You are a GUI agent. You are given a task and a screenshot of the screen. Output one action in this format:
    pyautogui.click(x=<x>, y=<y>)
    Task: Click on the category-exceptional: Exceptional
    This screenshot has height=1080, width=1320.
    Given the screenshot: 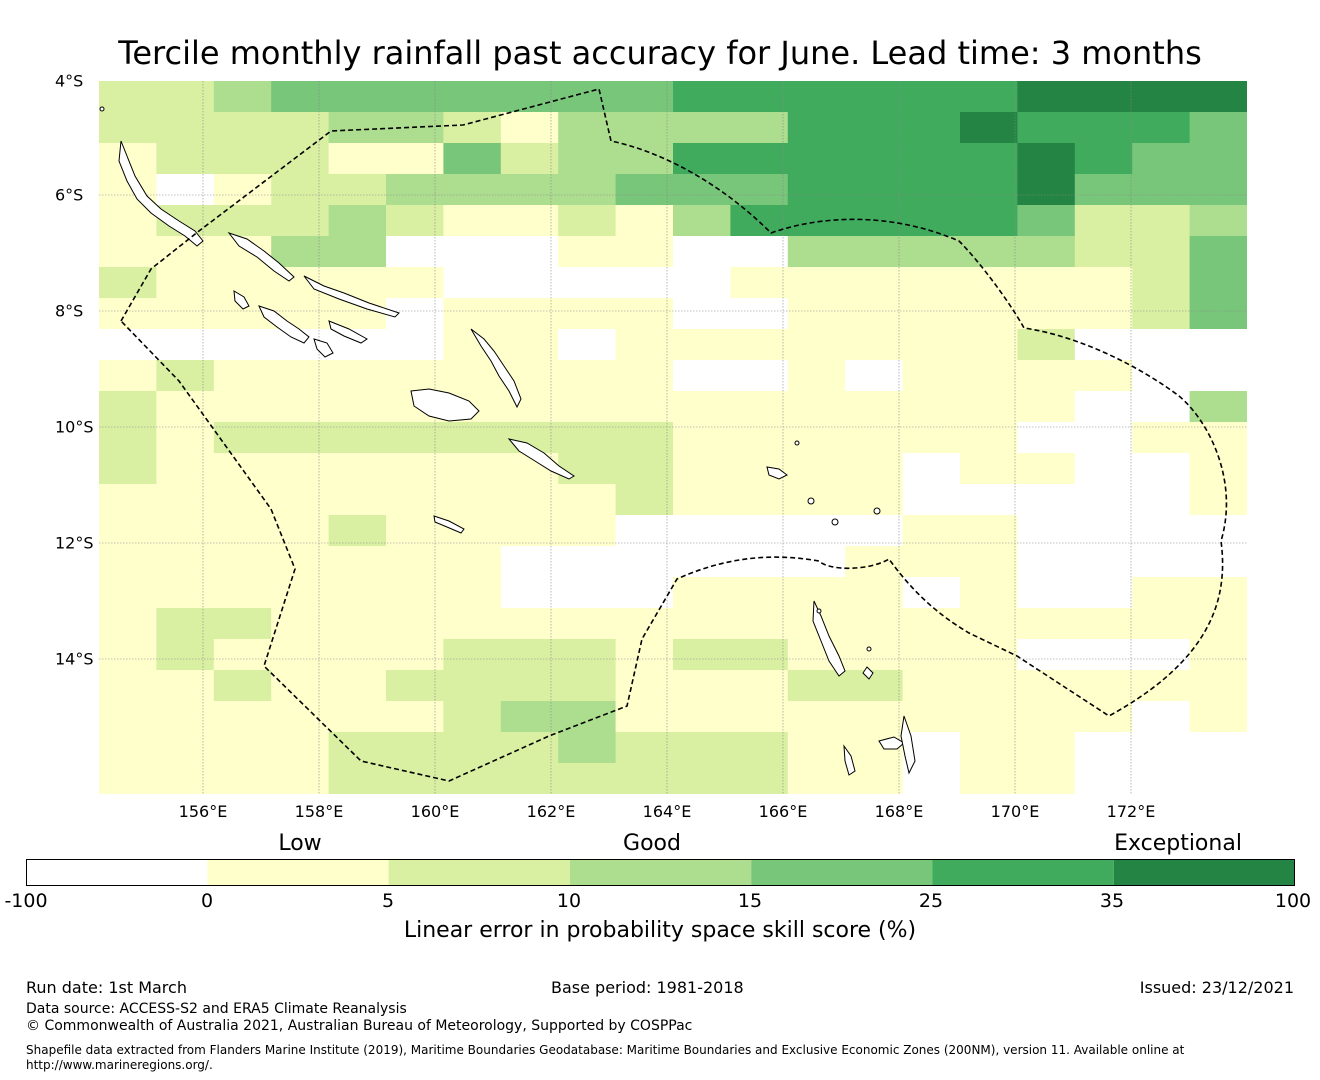 What is the action you would take?
    pyautogui.click(x=1178, y=843)
    